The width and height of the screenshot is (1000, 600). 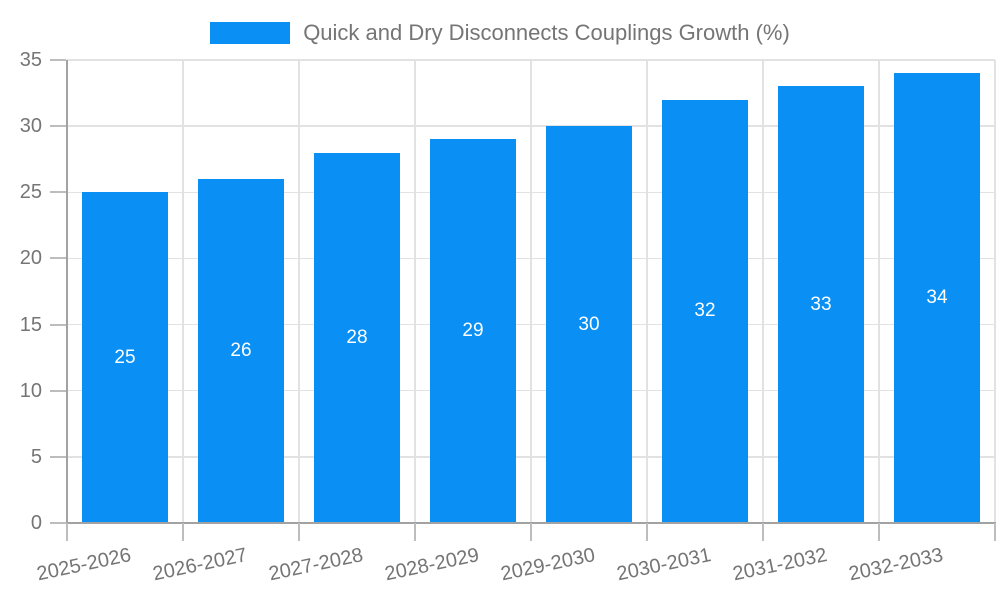 What do you see at coordinates (30, 258) in the screenshot?
I see `y-axis-tick-label: 20` at bounding box center [30, 258].